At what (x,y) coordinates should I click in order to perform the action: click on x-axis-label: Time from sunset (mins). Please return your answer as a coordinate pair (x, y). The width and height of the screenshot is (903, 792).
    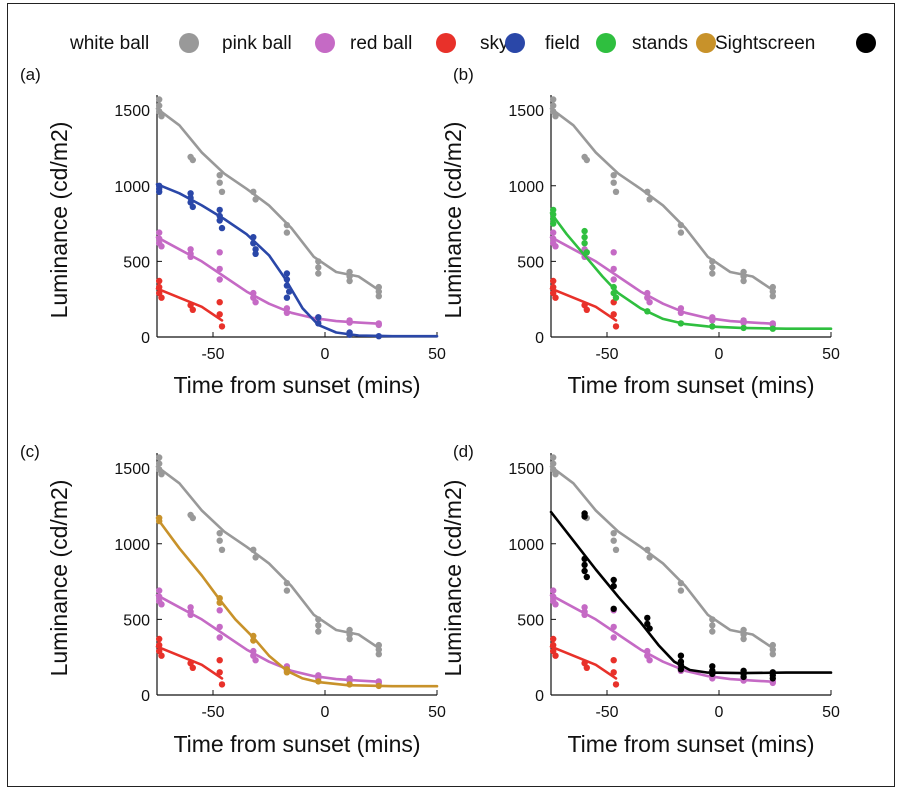
    Looking at the image, I should click on (296, 744).